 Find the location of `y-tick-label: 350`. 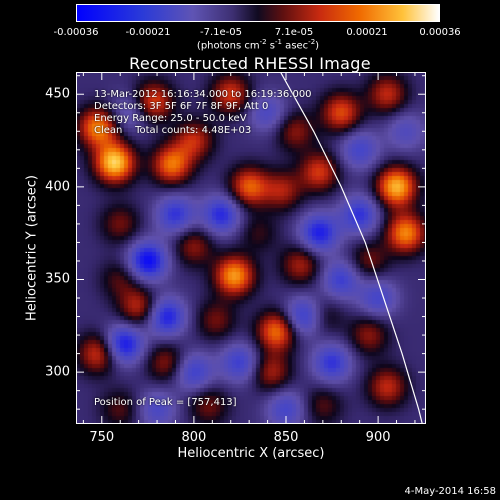

y-tick-label: 350 is located at coordinates (57, 279).